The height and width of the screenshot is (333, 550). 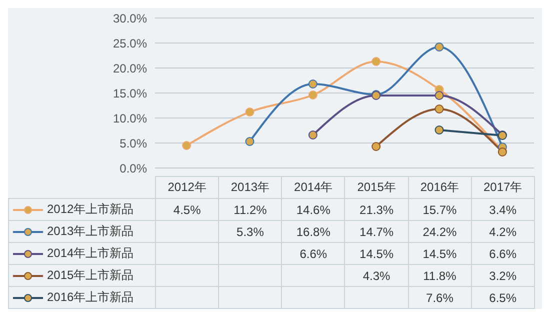 I want to click on x-tick-label: 2012年, so click(x=187, y=187).